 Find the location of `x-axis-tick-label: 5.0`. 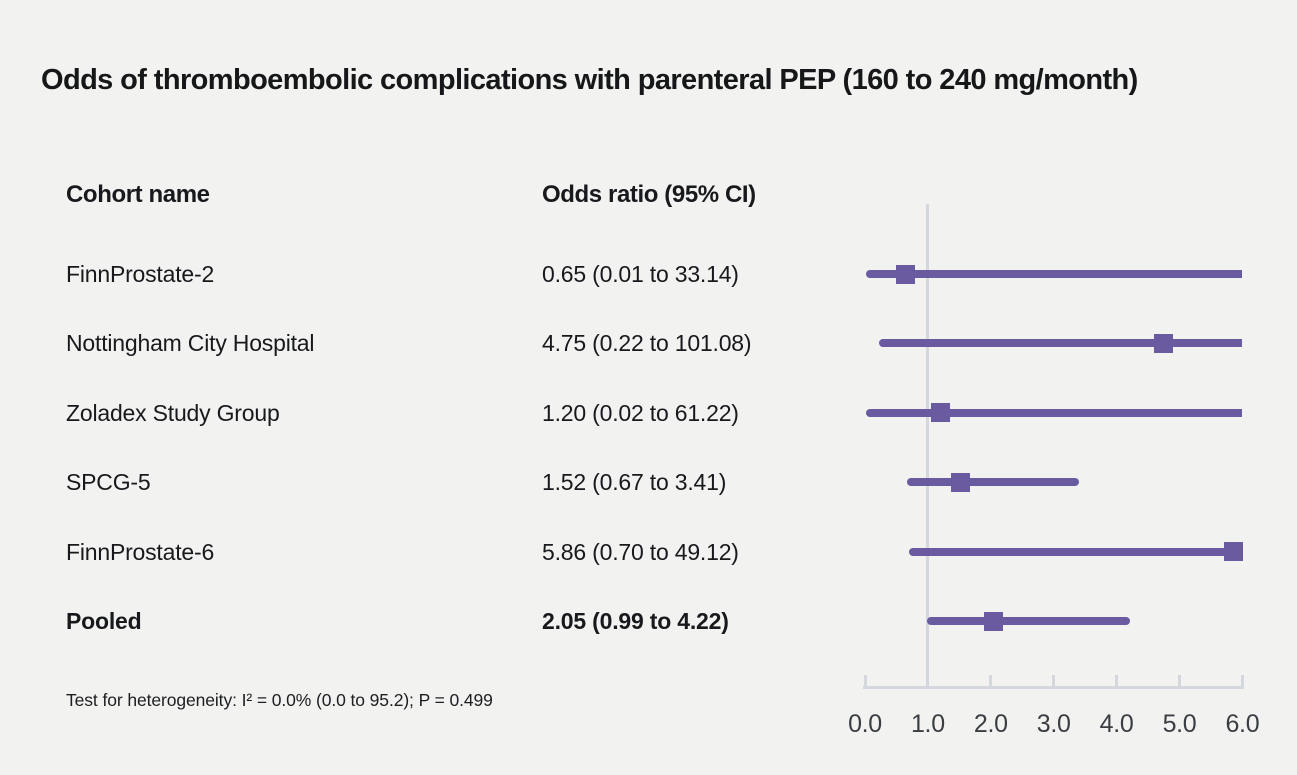

x-axis-tick-label: 5.0 is located at coordinates (1179, 724).